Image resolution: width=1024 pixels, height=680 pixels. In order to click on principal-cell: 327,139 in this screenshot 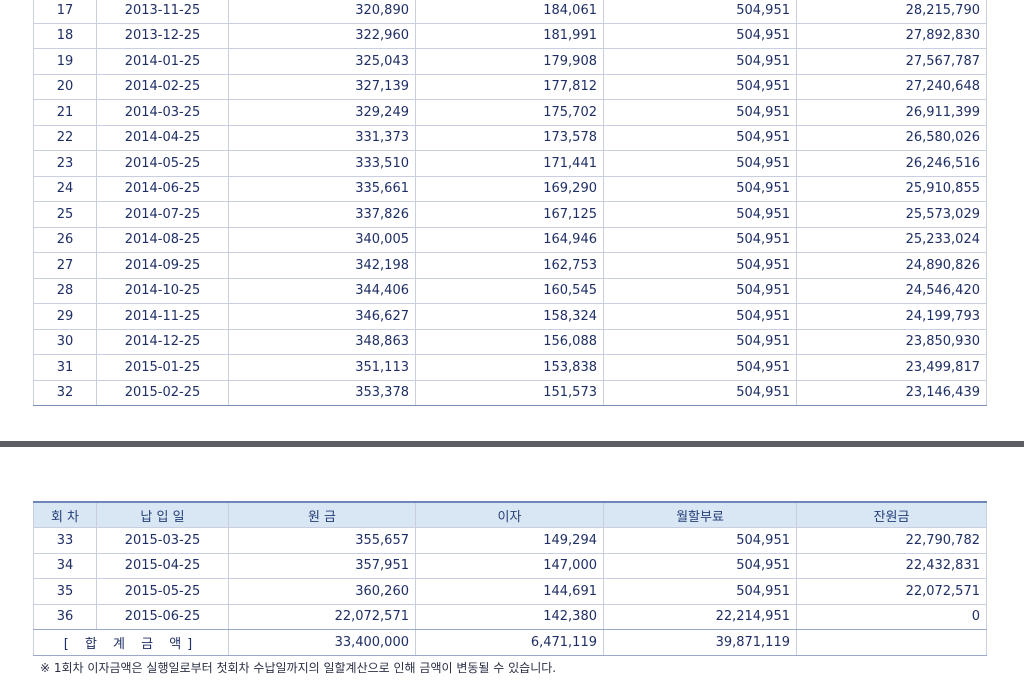, I will do `click(322, 86)`.